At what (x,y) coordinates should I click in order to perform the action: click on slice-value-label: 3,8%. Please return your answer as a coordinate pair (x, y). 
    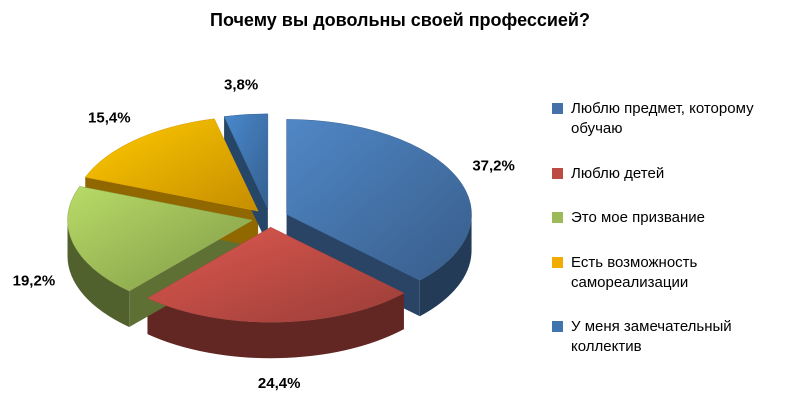
    Looking at the image, I should click on (241, 85).